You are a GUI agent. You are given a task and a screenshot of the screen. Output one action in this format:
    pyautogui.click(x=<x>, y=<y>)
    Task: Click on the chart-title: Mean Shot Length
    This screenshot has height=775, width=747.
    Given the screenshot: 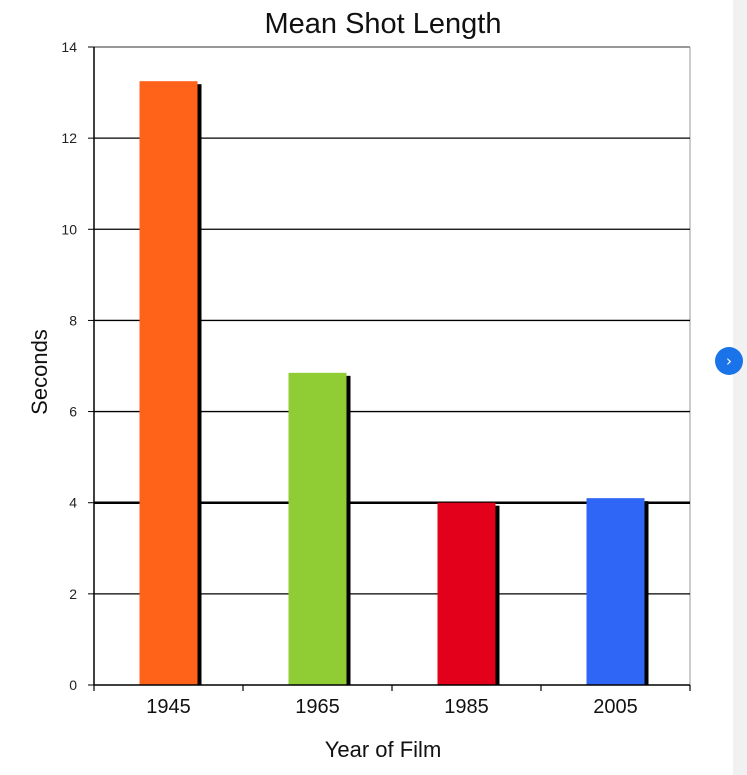 What is the action you would take?
    pyautogui.click(x=382, y=24)
    